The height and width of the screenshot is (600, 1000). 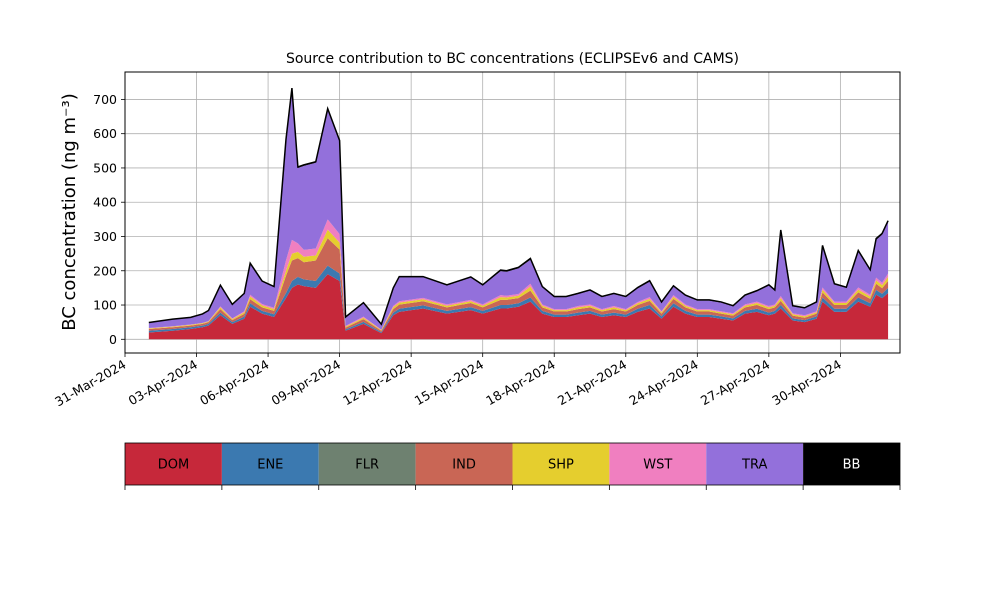 I want to click on legend-swatch-ene, so click(x=270, y=464).